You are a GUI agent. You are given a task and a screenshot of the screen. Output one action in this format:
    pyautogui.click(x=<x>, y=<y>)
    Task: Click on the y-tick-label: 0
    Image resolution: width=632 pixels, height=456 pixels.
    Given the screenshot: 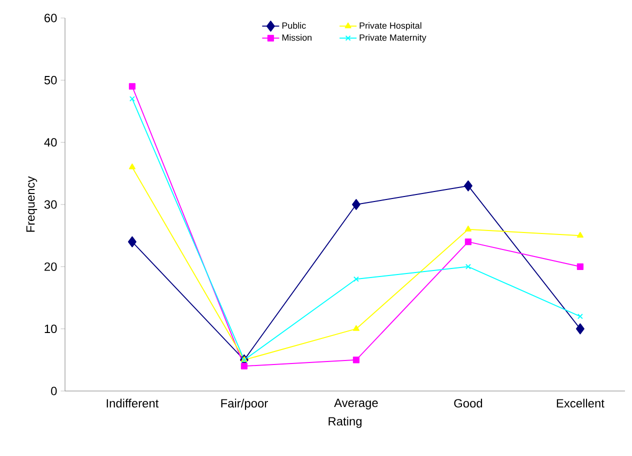 What is the action you would take?
    pyautogui.click(x=54, y=391)
    